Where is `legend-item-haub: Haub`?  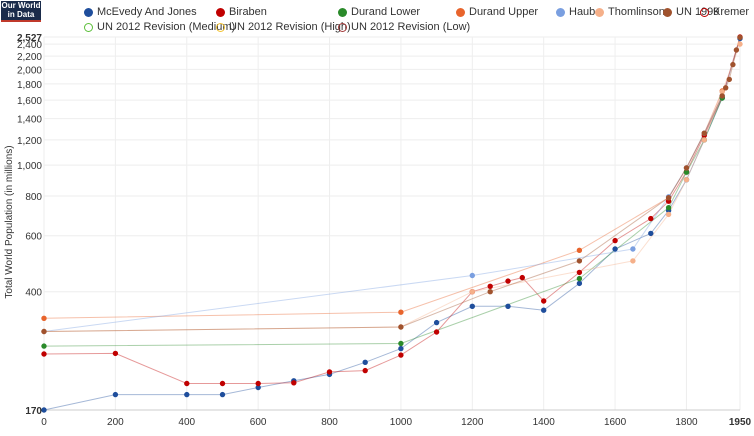 legend-item-haub: Haub is located at coordinates (575, 12).